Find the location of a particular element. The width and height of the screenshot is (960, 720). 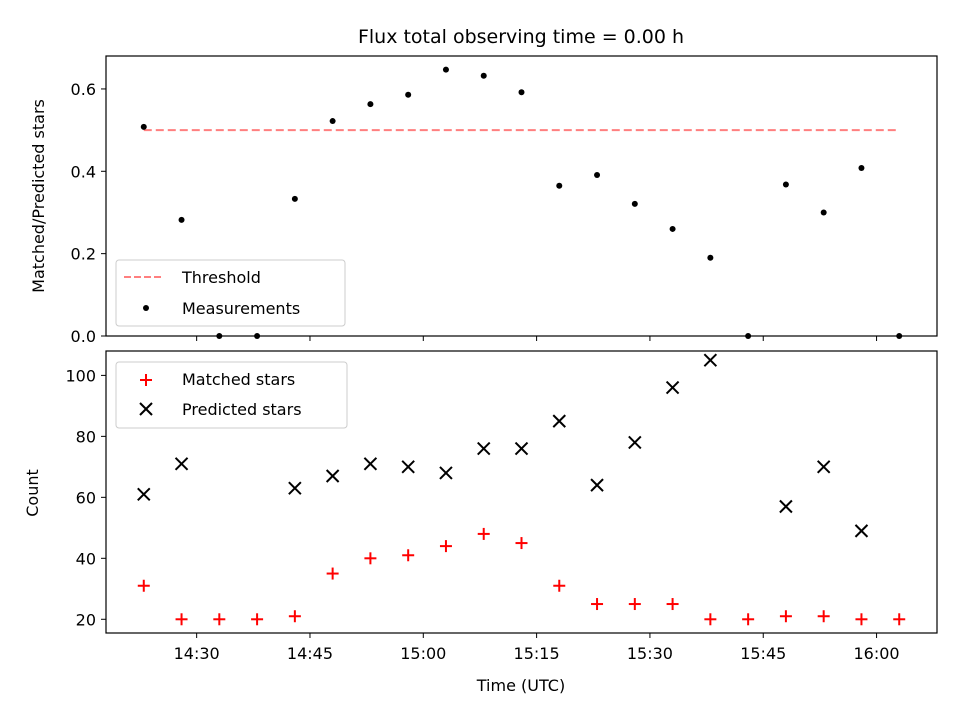

bottom-ytick-label: 60 is located at coordinates (86, 497).